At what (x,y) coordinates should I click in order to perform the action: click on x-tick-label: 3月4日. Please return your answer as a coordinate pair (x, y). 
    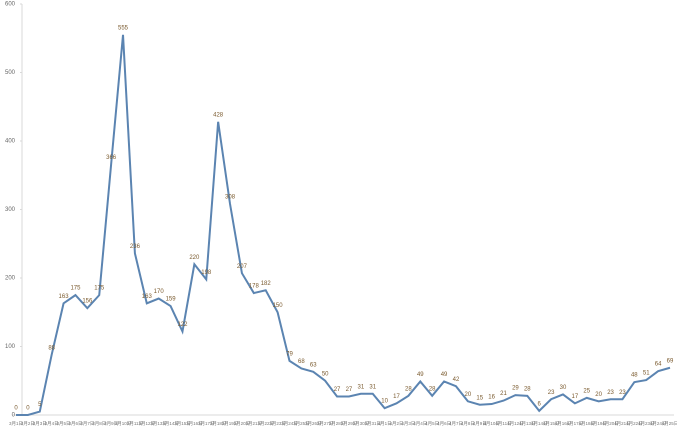
    Looking at the image, I should click on (52, 424).